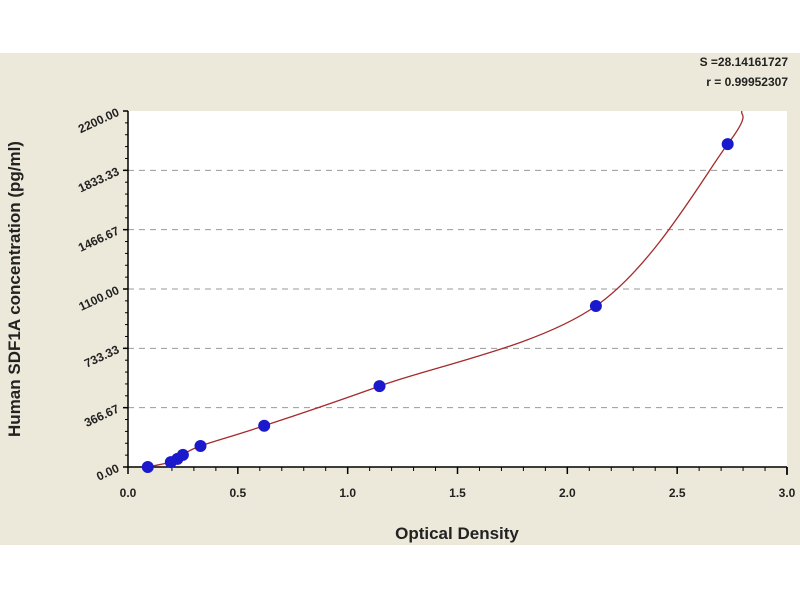  What do you see at coordinates (457, 533) in the screenshot?
I see `x-axis-label: Optical Density` at bounding box center [457, 533].